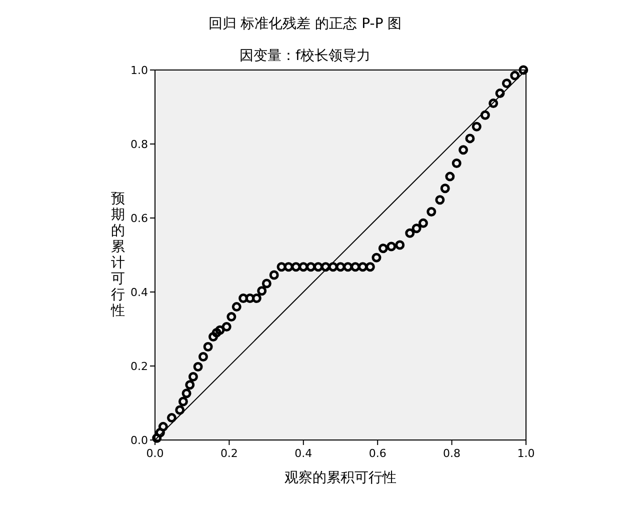 This screenshot has height=526, width=625. Describe the element at coordinates (340, 478) in the screenshot. I see `x-axis-title: 观察的累积可行性` at that location.